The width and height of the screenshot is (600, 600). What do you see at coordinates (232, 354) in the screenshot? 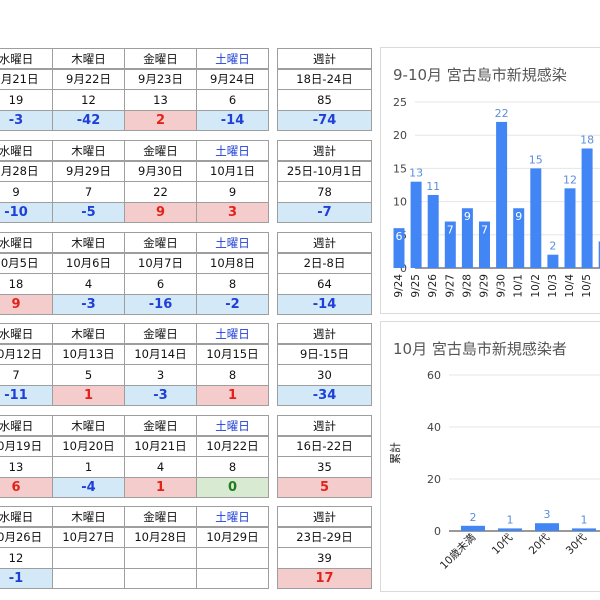
I see `table-cell: 10月15日` at bounding box center [232, 354].